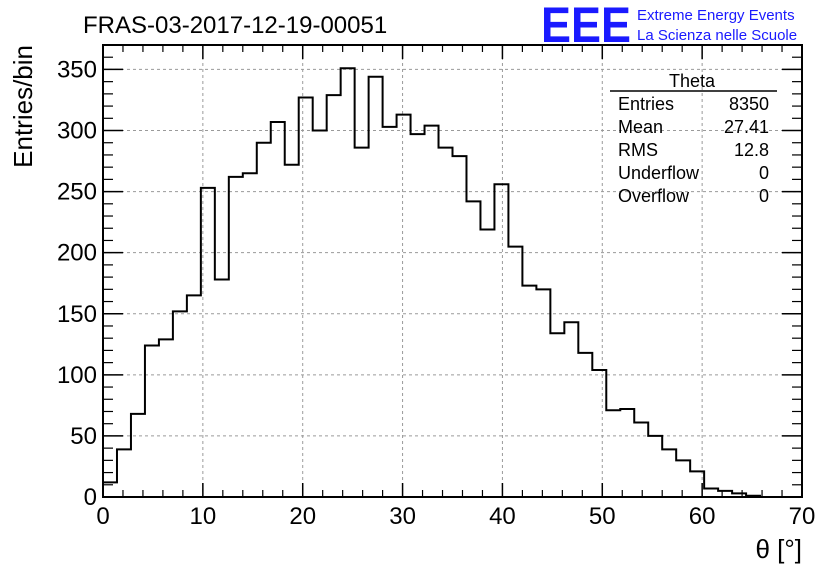  Describe the element at coordinates (302, 516) in the screenshot. I see `x-tick-label: 20` at that location.